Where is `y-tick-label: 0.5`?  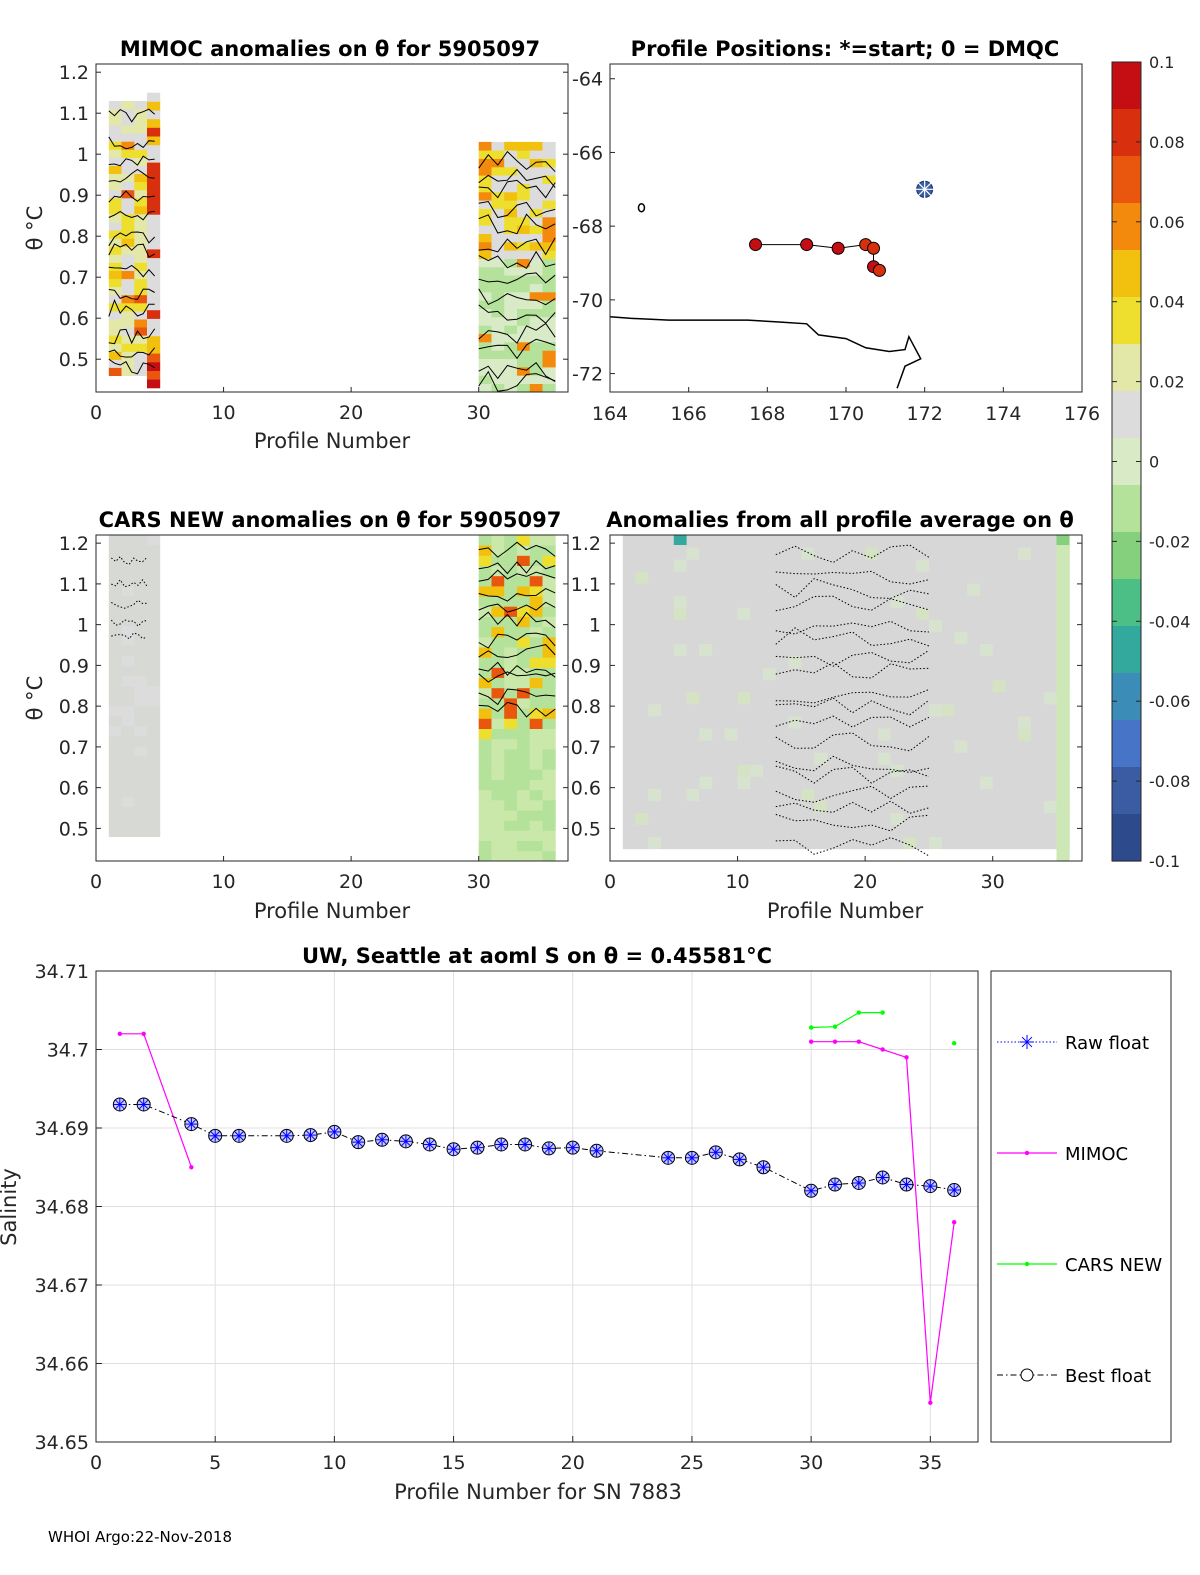 y-tick-label: 0.5 is located at coordinates (74, 360).